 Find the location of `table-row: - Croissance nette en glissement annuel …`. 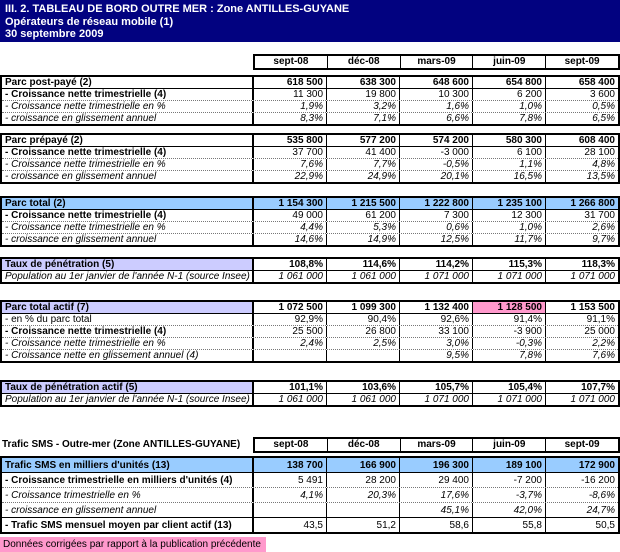

table-row: - Croissance nette en glissement annuel … is located at coordinates (310, 355).